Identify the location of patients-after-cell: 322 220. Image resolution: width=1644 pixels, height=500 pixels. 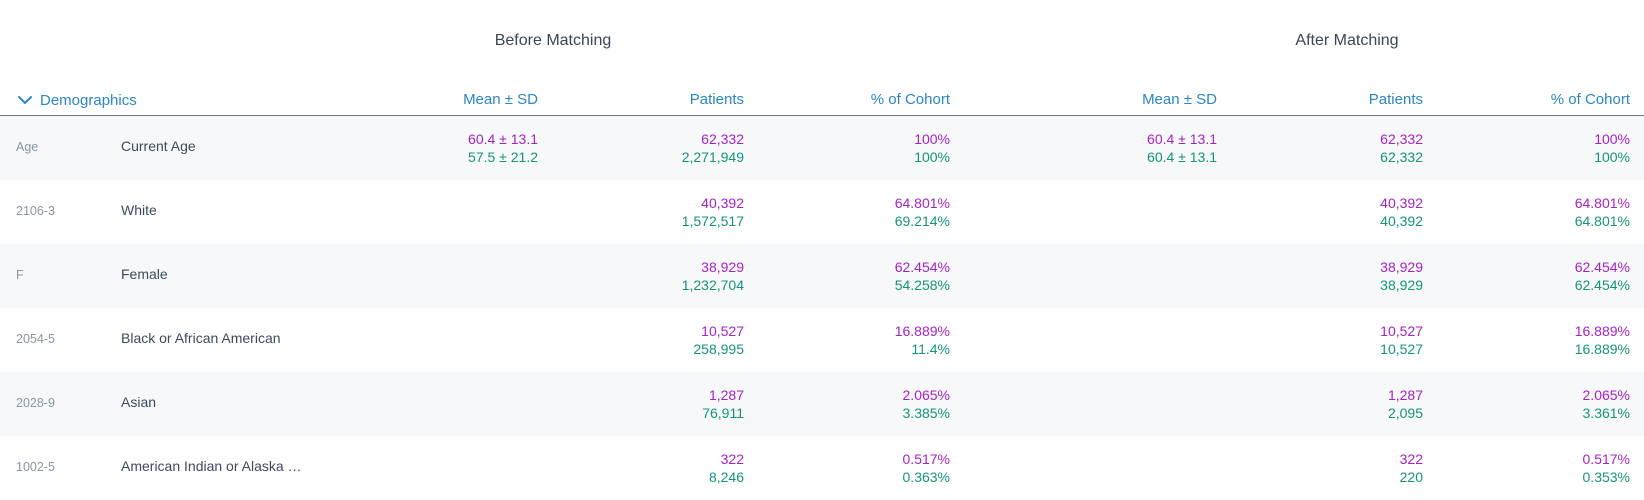
(1333, 468).